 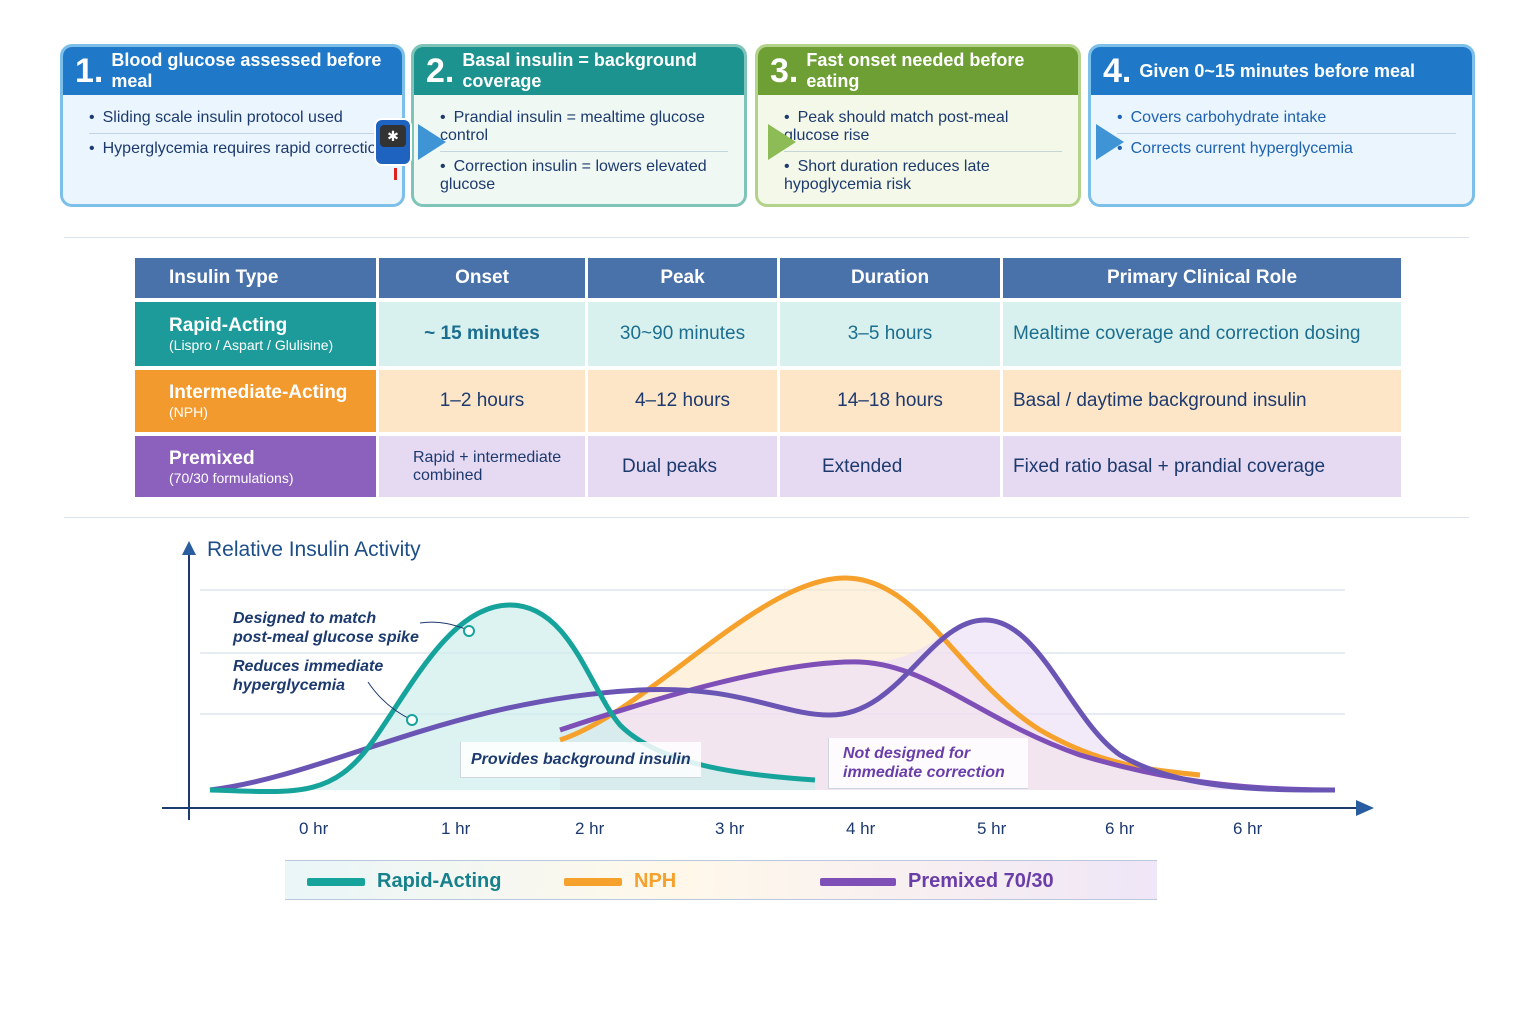 What do you see at coordinates (1202, 401) in the screenshot?
I see `role-cell: Basal / daytime background insulin` at bounding box center [1202, 401].